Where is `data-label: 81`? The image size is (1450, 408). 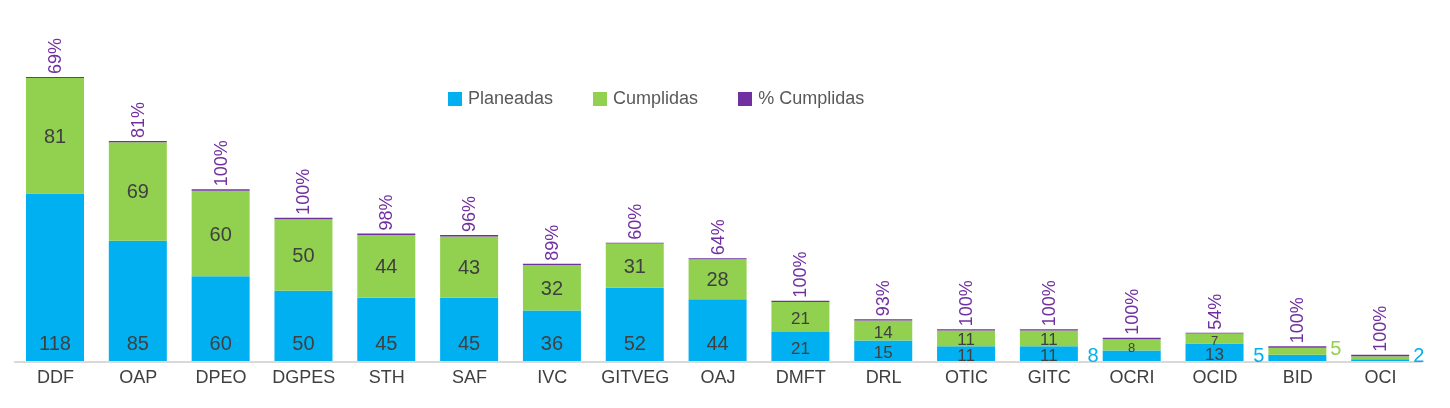
data-label: 81 is located at coordinates (55, 135).